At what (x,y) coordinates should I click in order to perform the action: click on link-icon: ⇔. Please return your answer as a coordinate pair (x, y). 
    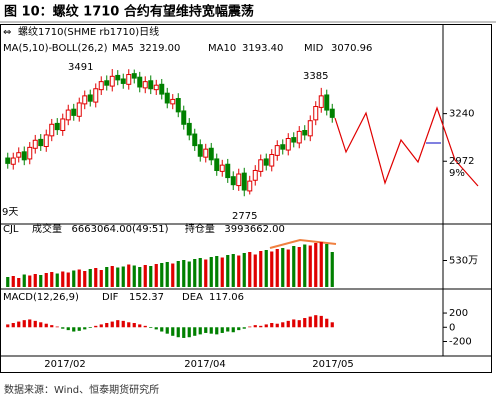
    Looking at the image, I should click on (7, 32).